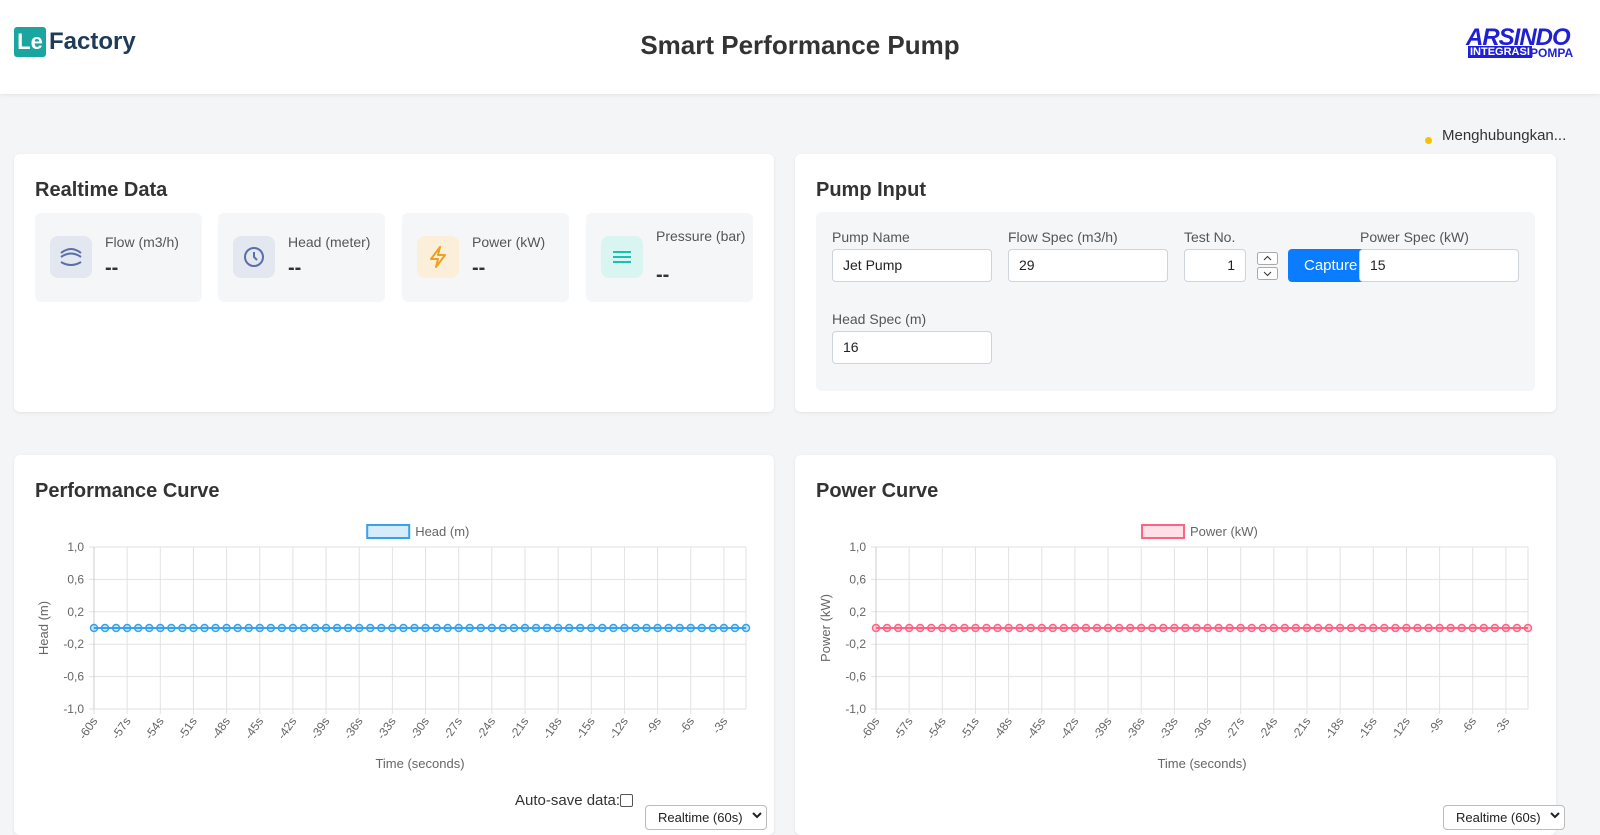 Image resolution: width=1600 pixels, height=835 pixels. I want to click on x-tick-label: -39s, so click(1102, 728).